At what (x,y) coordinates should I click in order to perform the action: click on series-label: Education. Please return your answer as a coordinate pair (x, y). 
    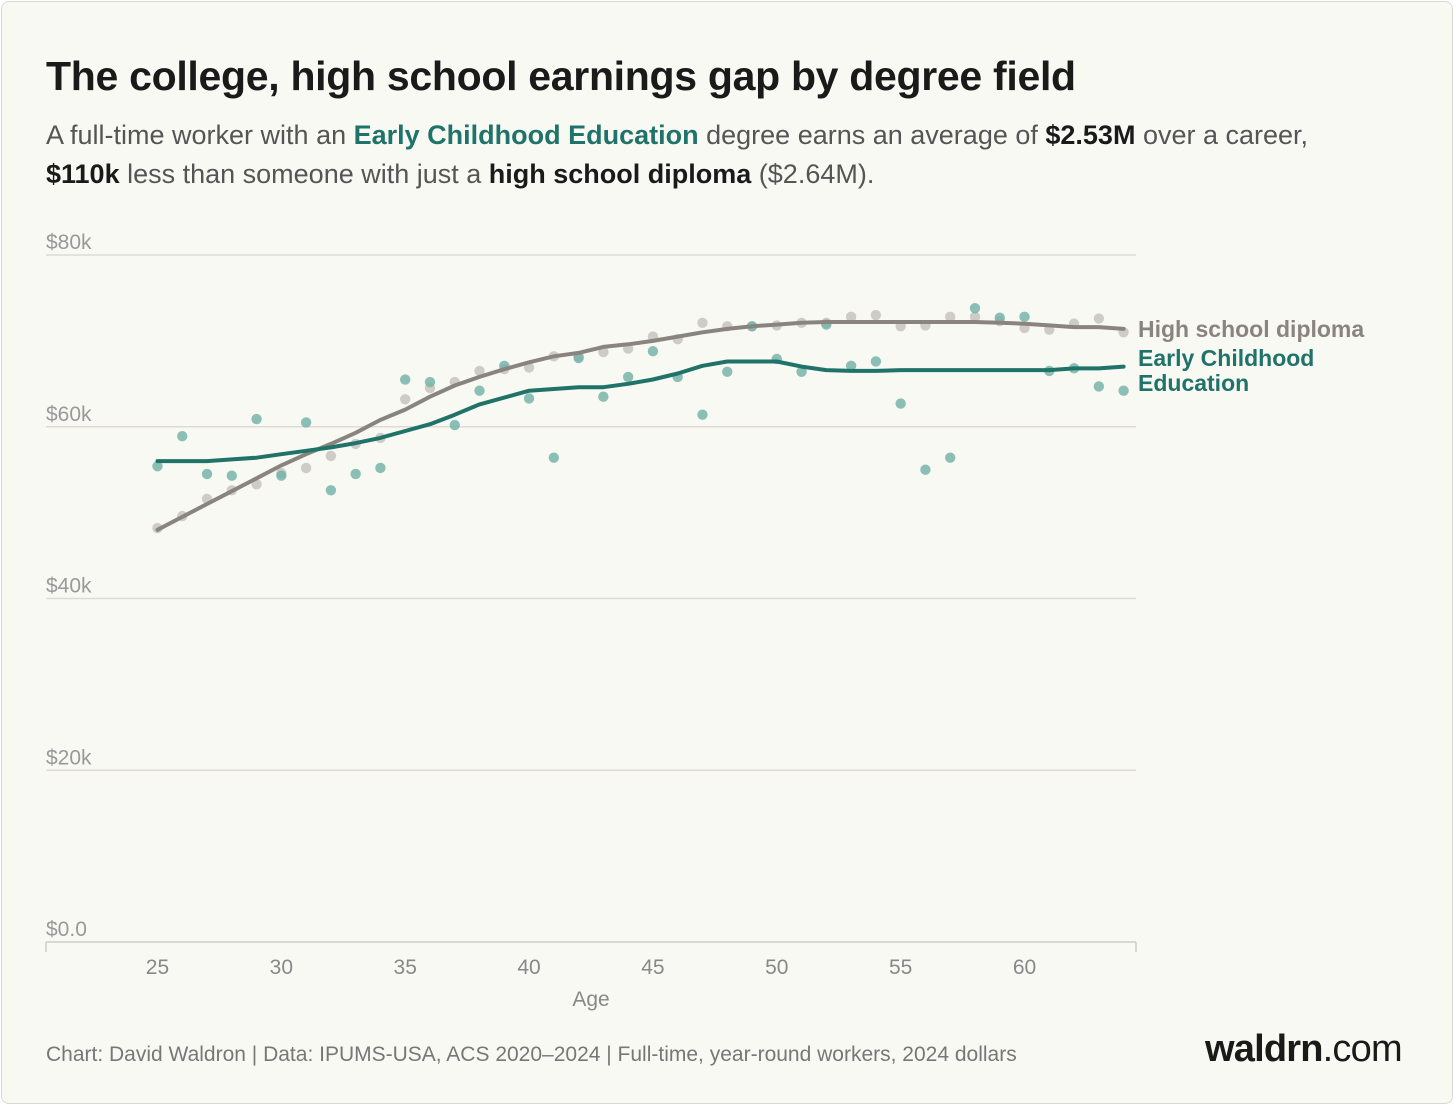
    Looking at the image, I should click on (1193, 383).